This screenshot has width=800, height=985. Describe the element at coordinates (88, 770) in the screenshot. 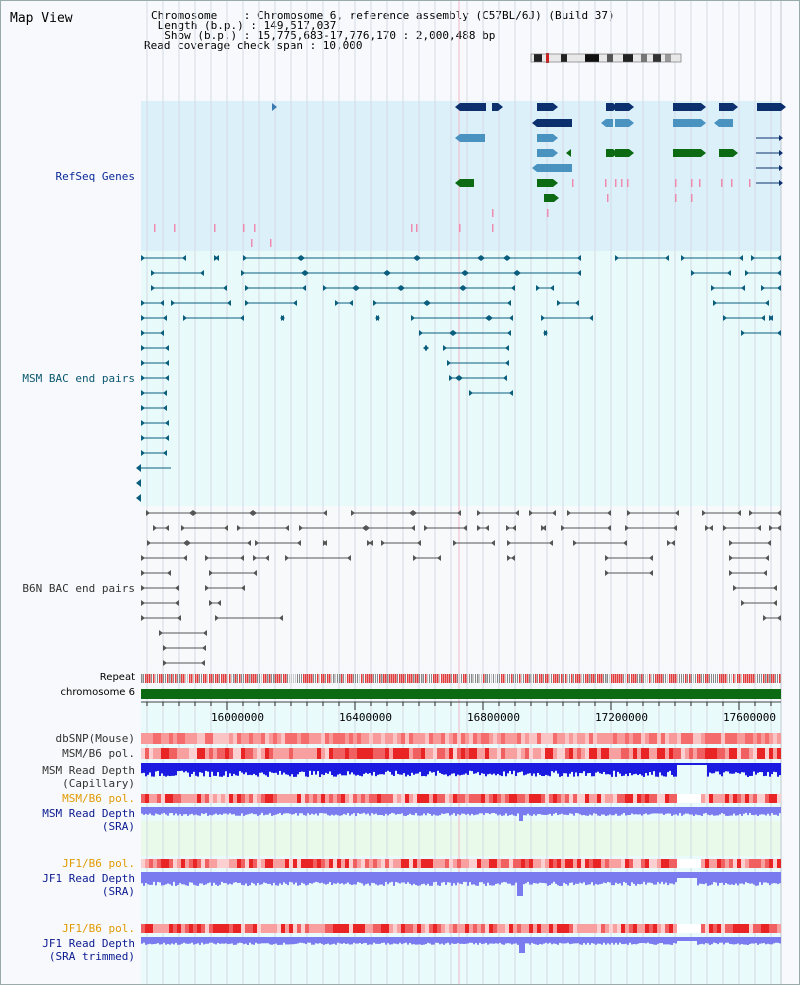

I see `msm-depth-capillary-line1: MSM Read Depth` at that location.